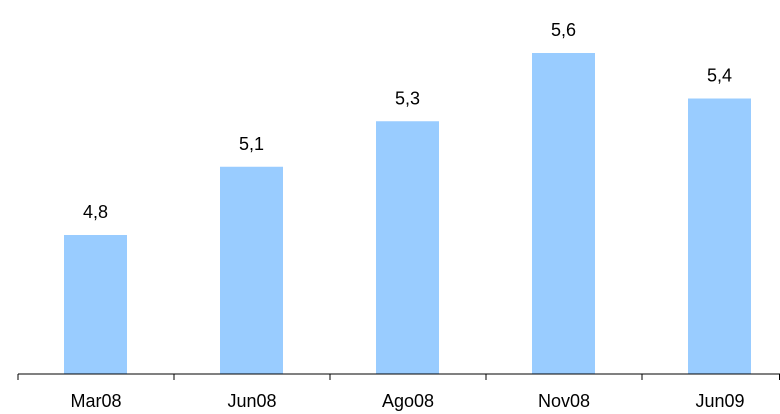  What do you see at coordinates (719, 76) in the screenshot?
I see `value-label-jun09: 5,4` at bounding box center [719, 76].